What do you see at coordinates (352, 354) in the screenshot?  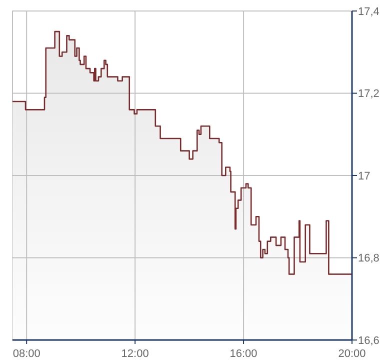 I see `x-tick-label: 20:00` at bounding box center [352, 354].